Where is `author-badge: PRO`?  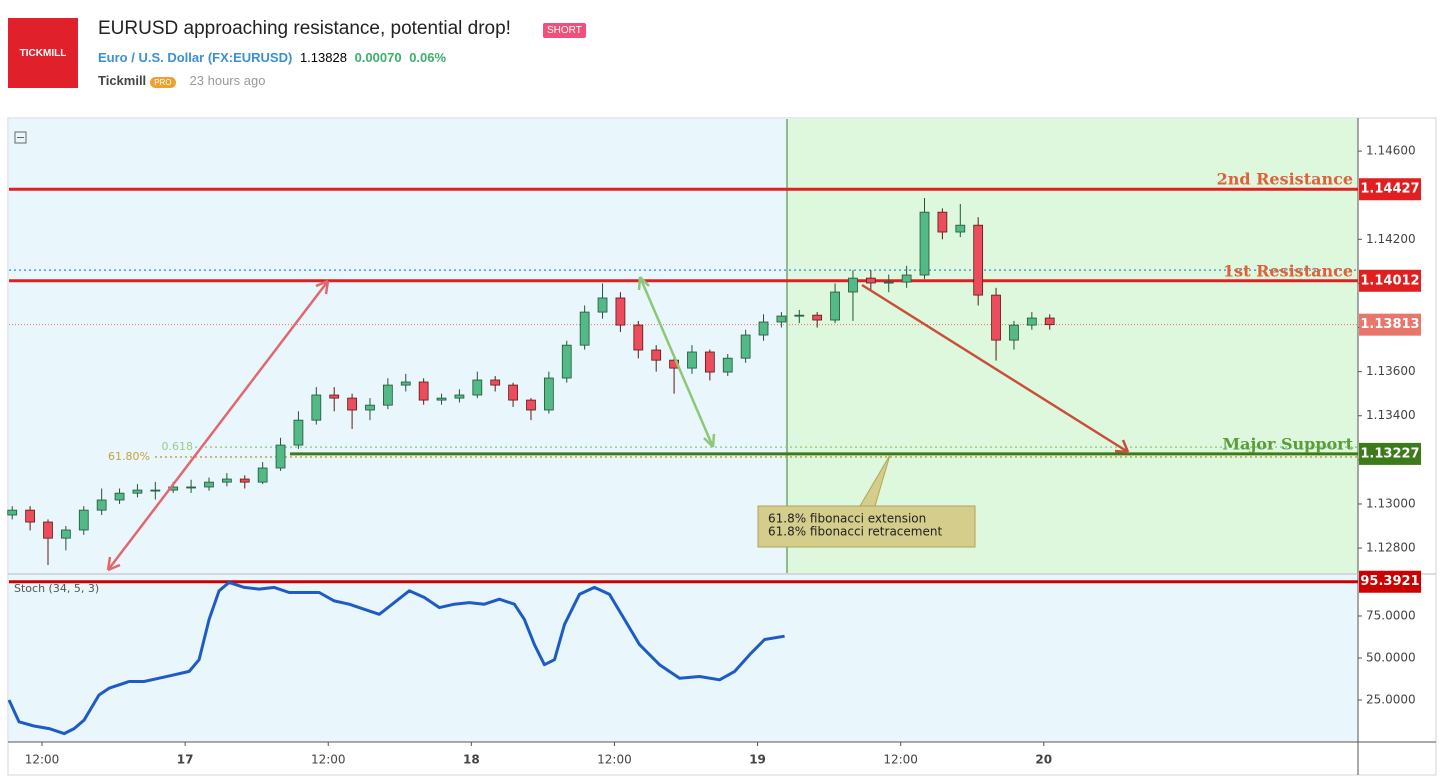
author-badge: PRO is located at coordinates (163, 82).